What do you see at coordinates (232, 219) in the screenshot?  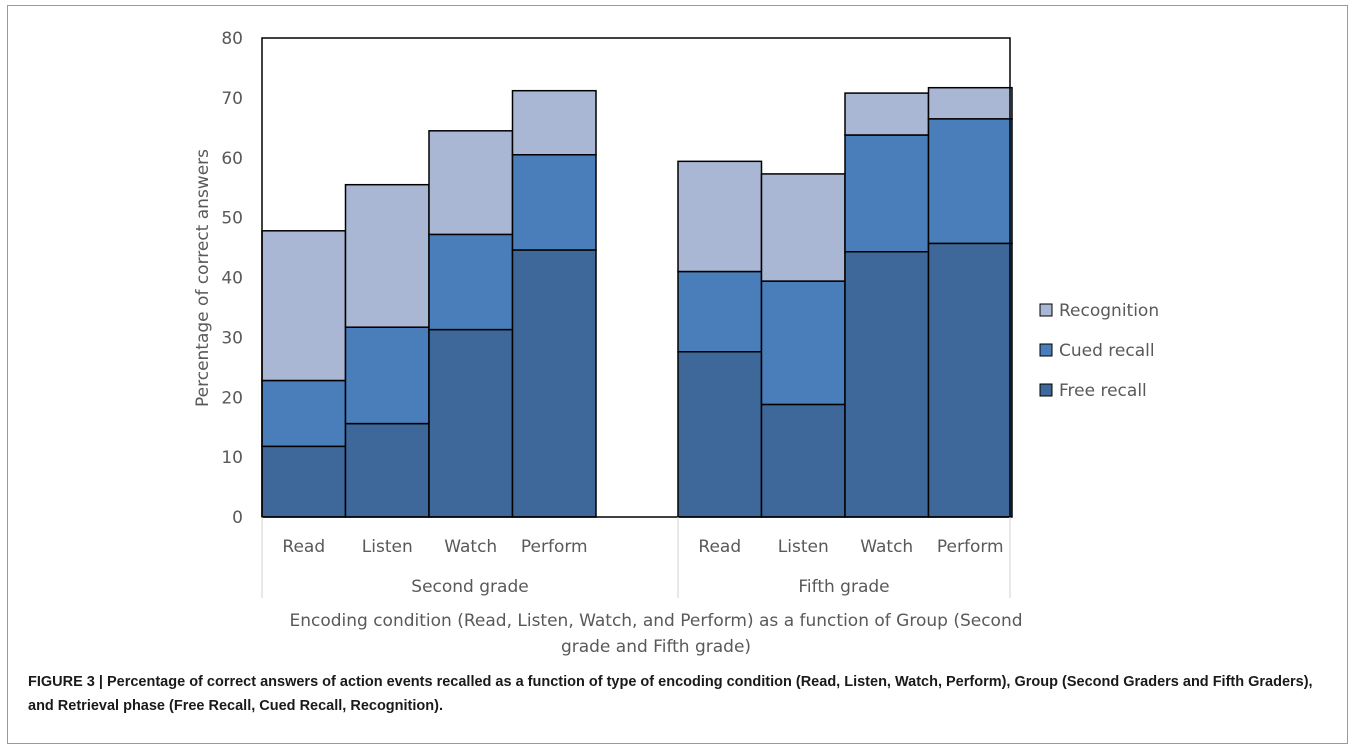 I see `y-tick-label: 50` at bounding box center [232, 219].